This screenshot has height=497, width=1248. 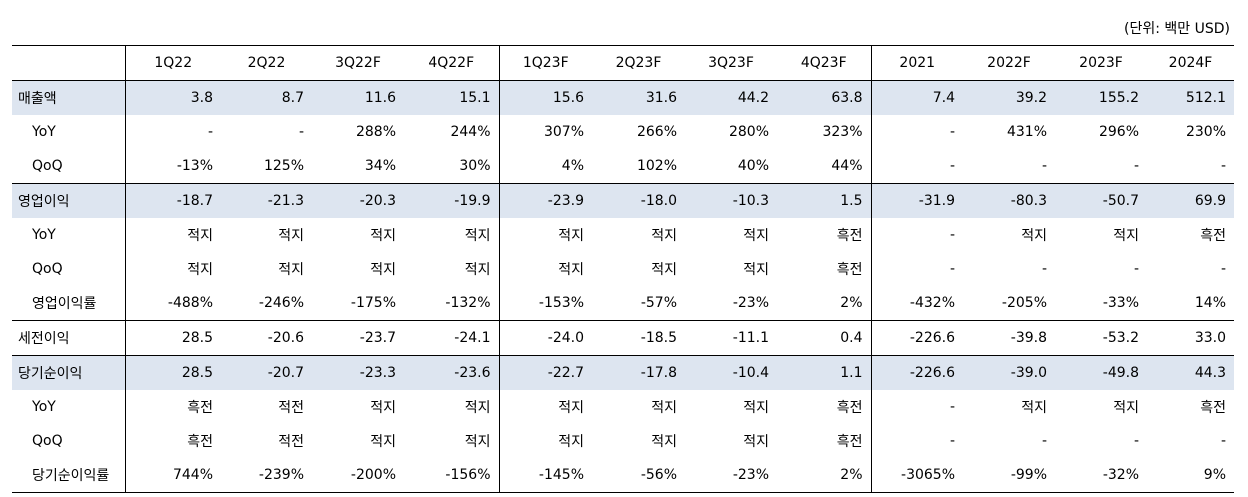 What do you see at coordinates (266, 63) in the screenshot?
I see `column-header: 2Q22` at bounding box center [266, 63].